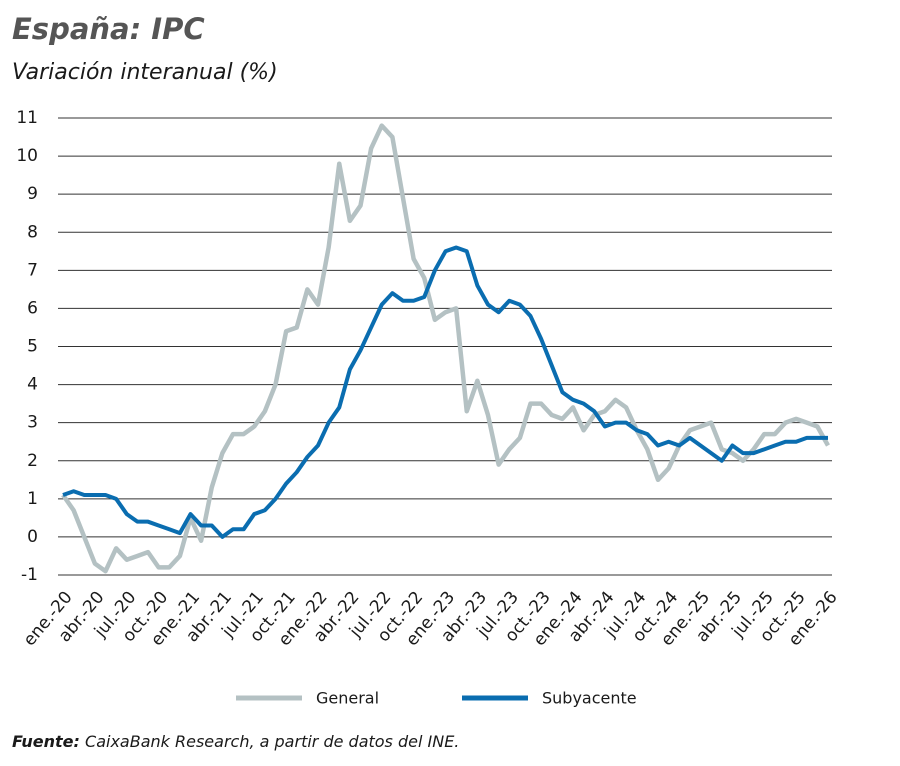 This screenshot has height=766, width=900. What do you see at coordinates (589, 698) in the screenshot?
I see `legend-label: Subyacente` at bounding box center [589, 698].